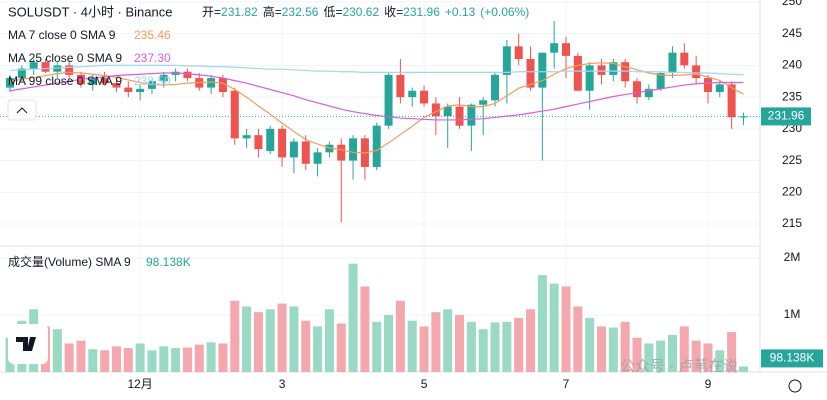 The height and width of the screenshot is (400, 827). Describe the element at coordinates (795, 386) in the screenshot. I see `settings-icon` at that location.